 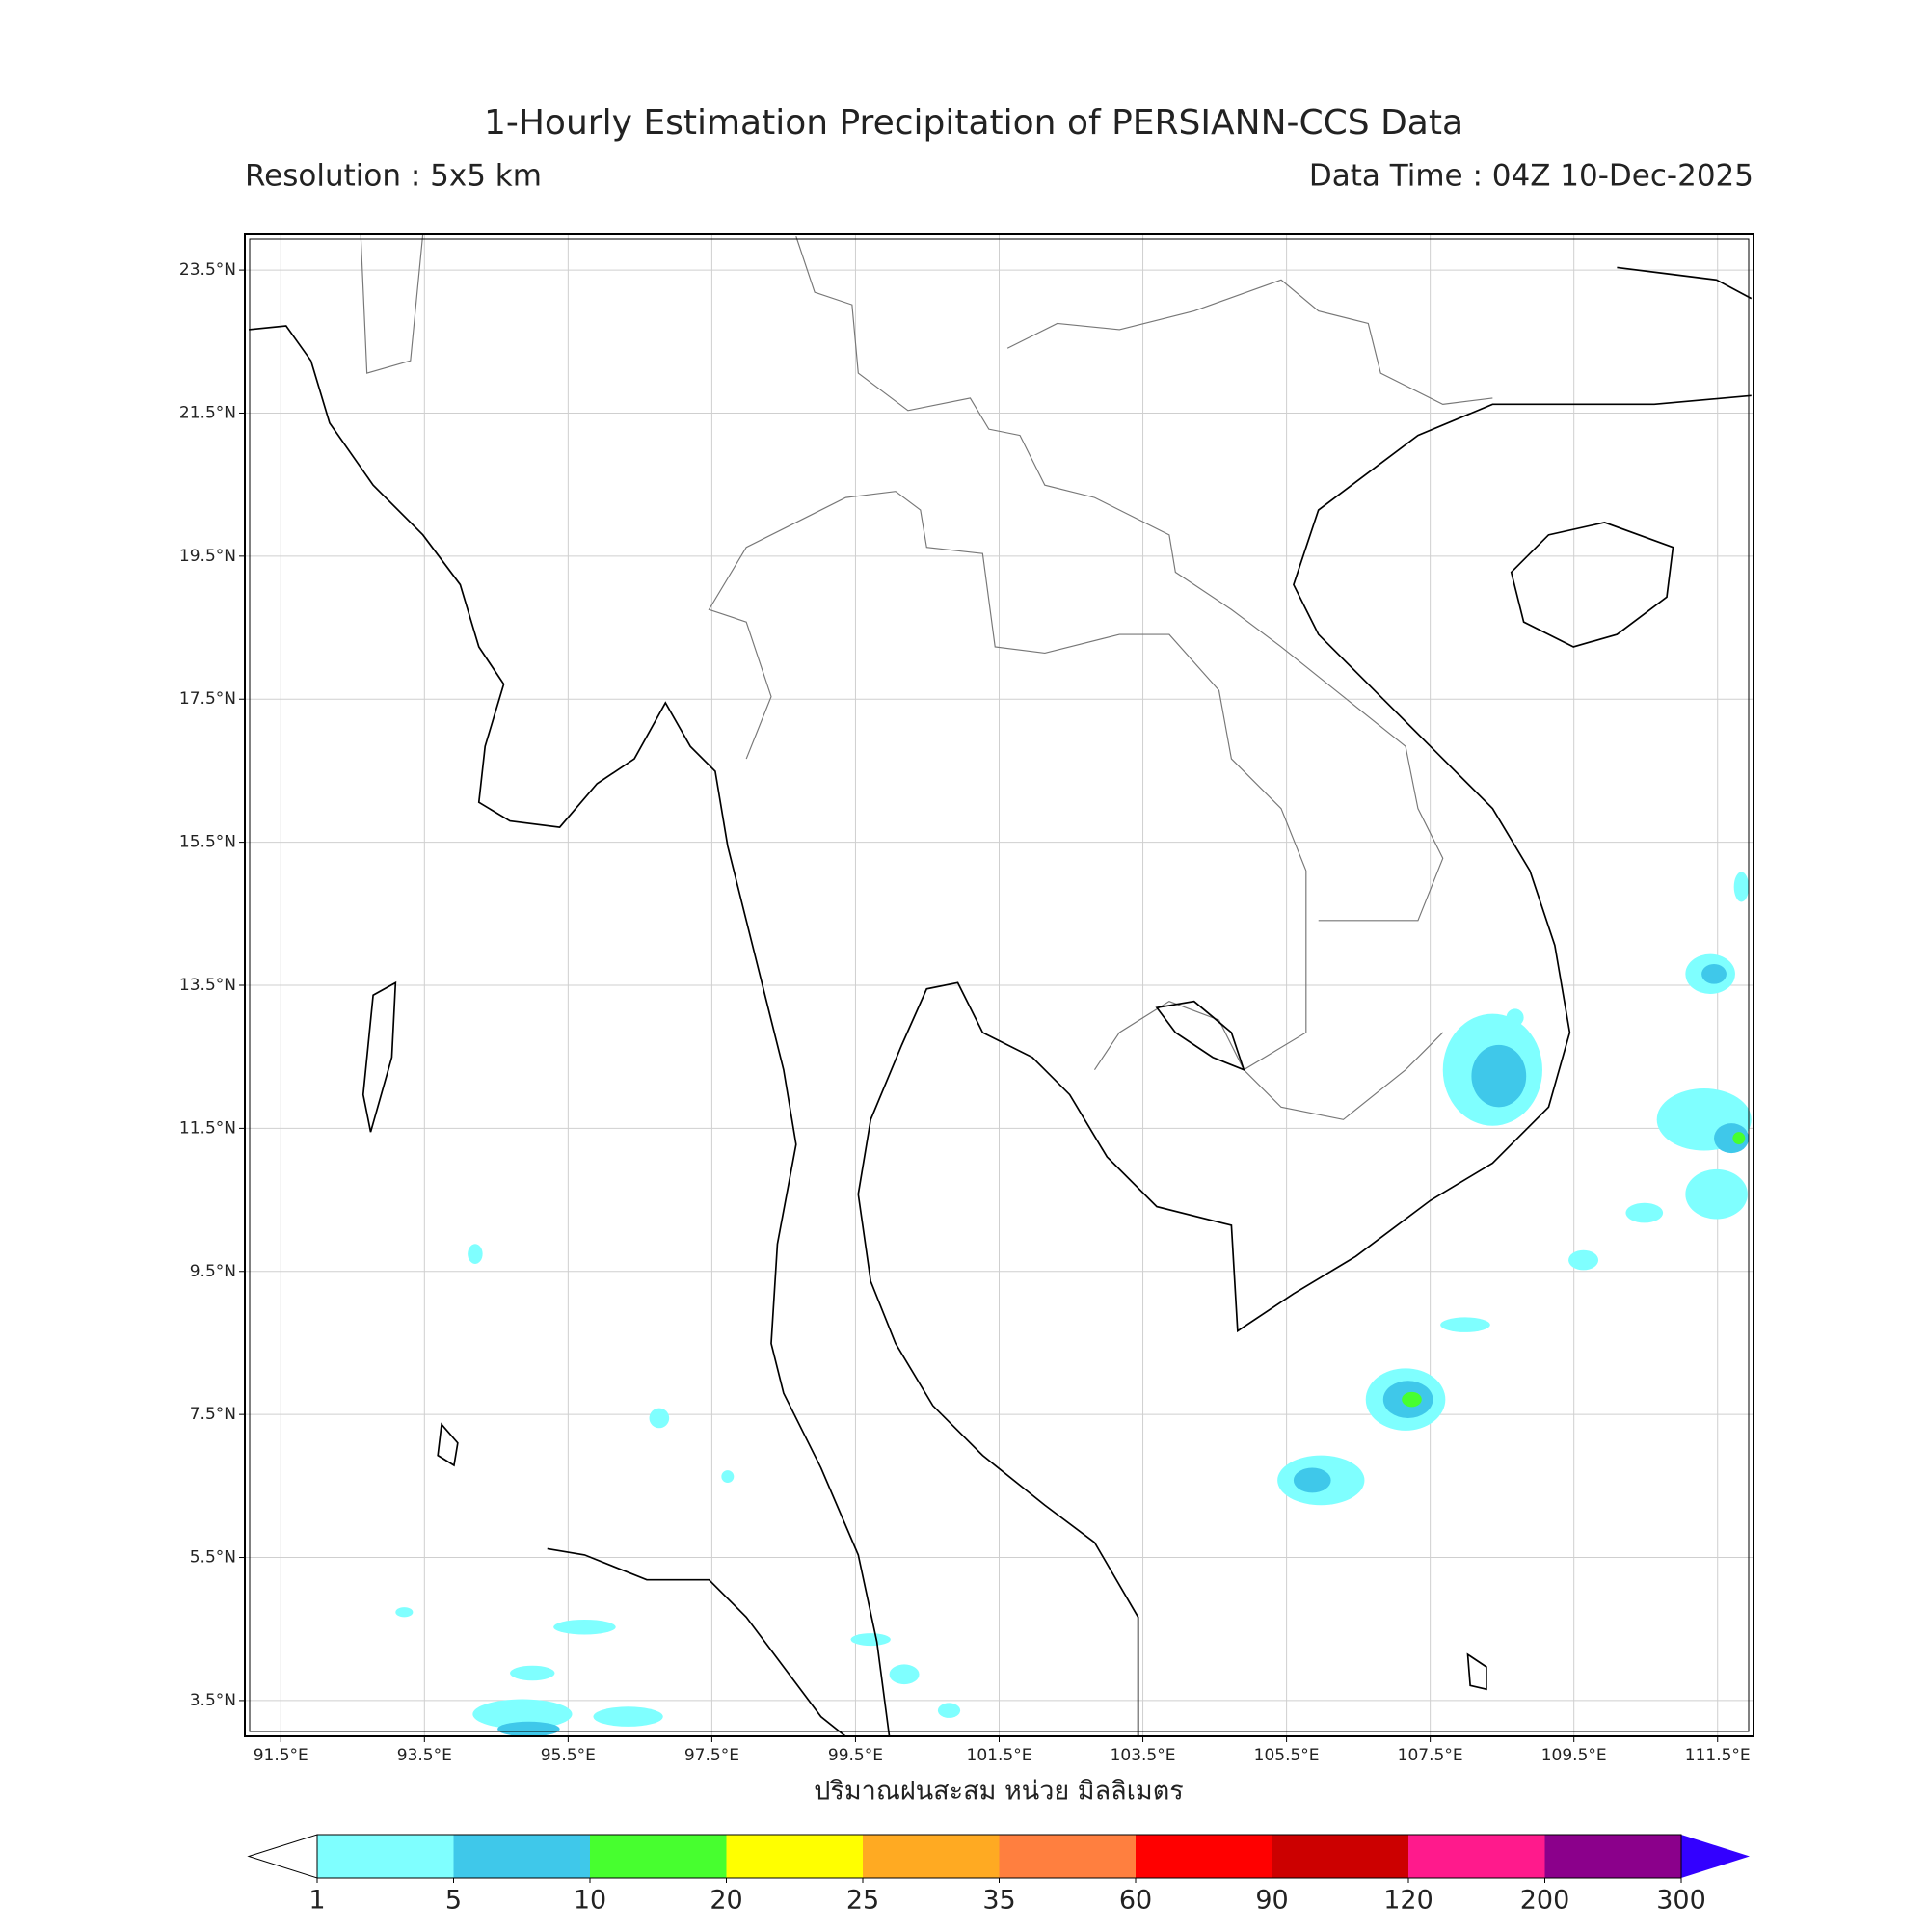 I want to click on colorbar-label: 35, so click(x=999, y=1901).